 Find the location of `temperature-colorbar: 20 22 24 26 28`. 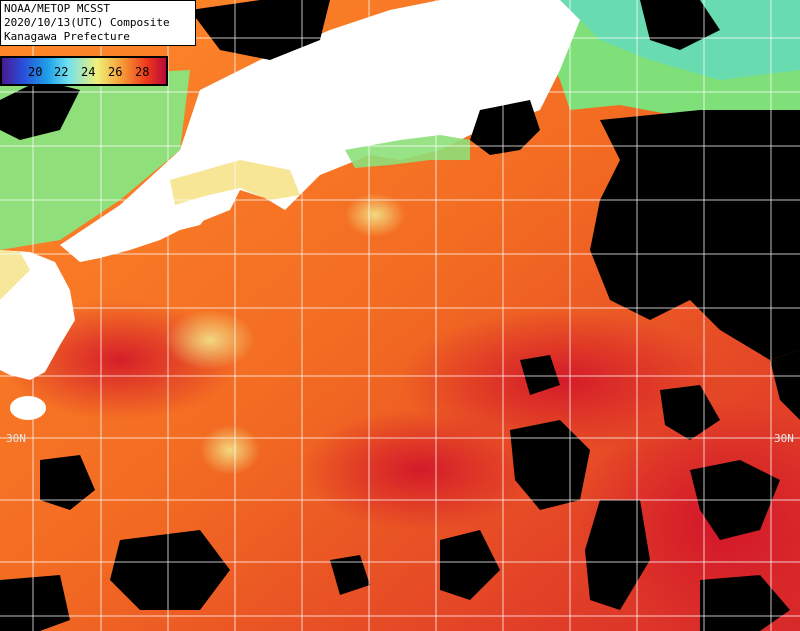

temperature-colorbar: 20 22 24 26 28 is located at coordinates (84, 71).